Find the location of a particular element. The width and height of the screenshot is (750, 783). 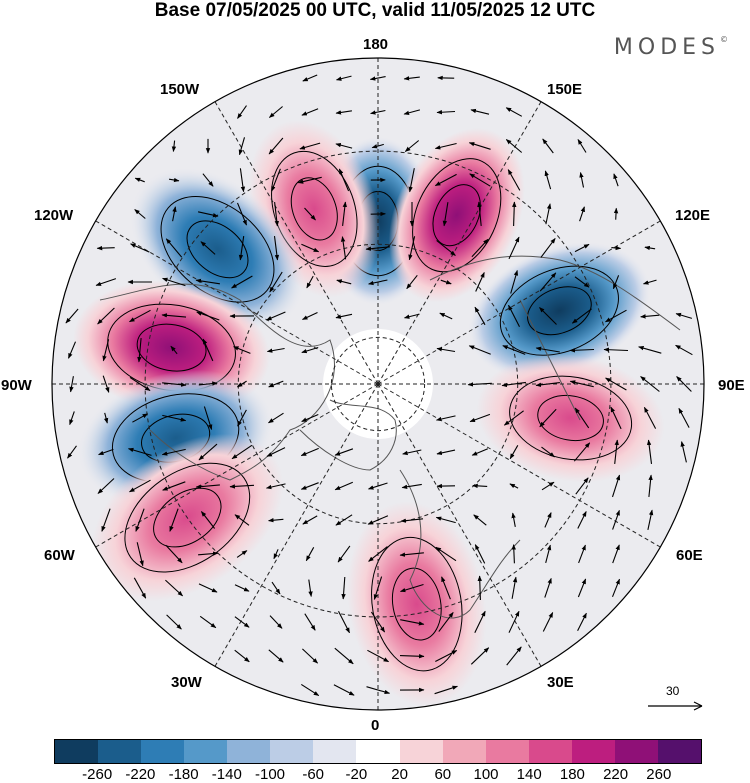

colorbar-tick-label: 260 is located at coordinates (659, 774).